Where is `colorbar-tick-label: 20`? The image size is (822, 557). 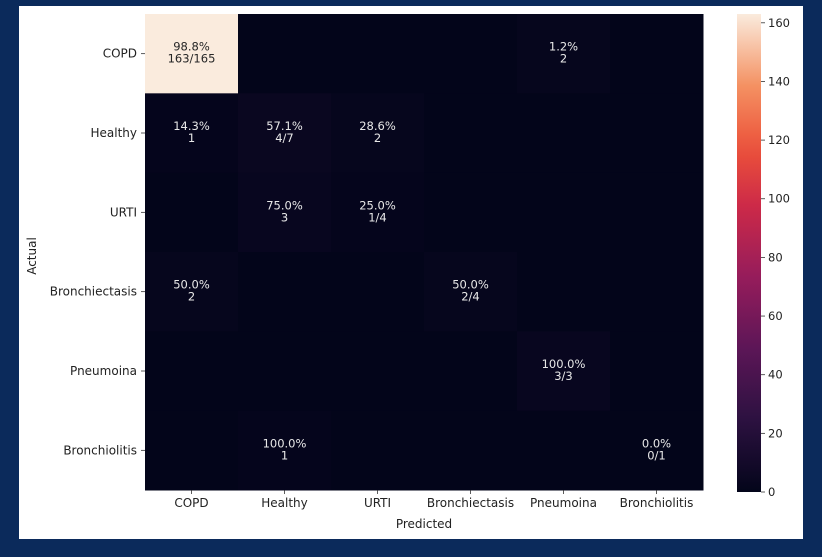
colorbar-tick-label: 20 is located at coordinates (775, 433).